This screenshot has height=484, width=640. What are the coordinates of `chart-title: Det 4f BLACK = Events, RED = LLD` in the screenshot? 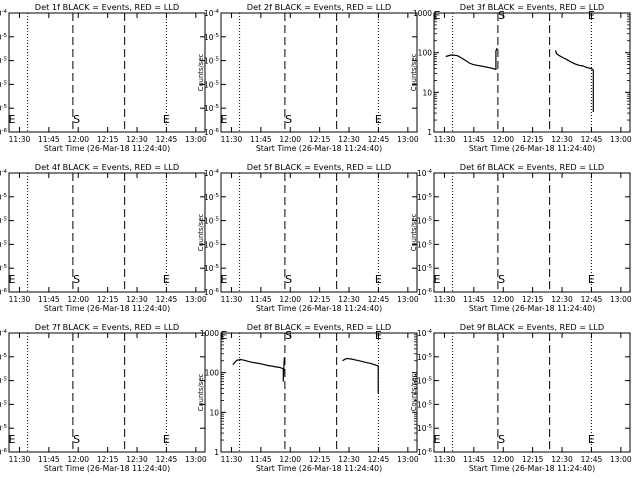 It's located at (107, 167).